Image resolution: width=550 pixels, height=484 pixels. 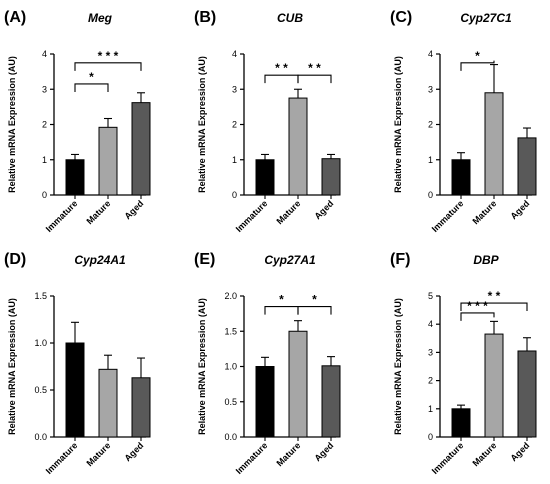 I want to click on panel-letter: (C), so click(x=401, y=17).